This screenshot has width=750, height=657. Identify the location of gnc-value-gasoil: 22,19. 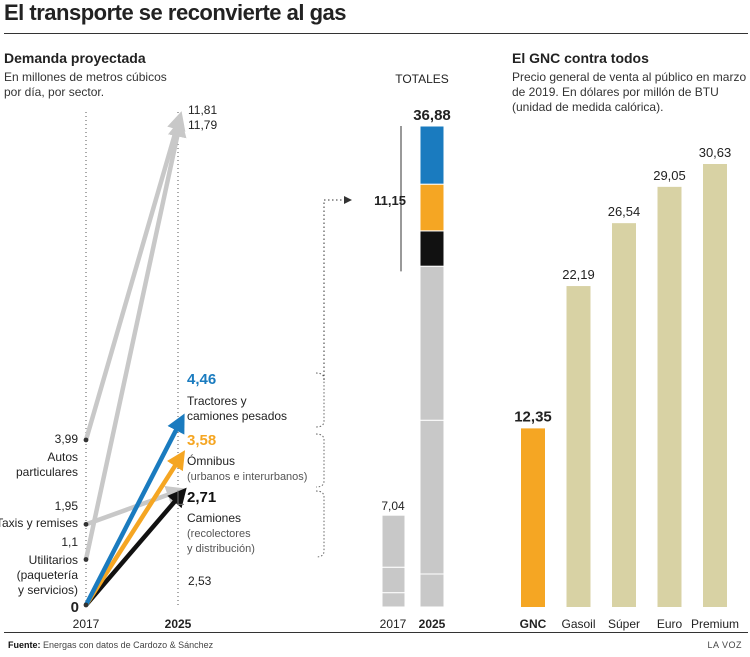
(578, 274).